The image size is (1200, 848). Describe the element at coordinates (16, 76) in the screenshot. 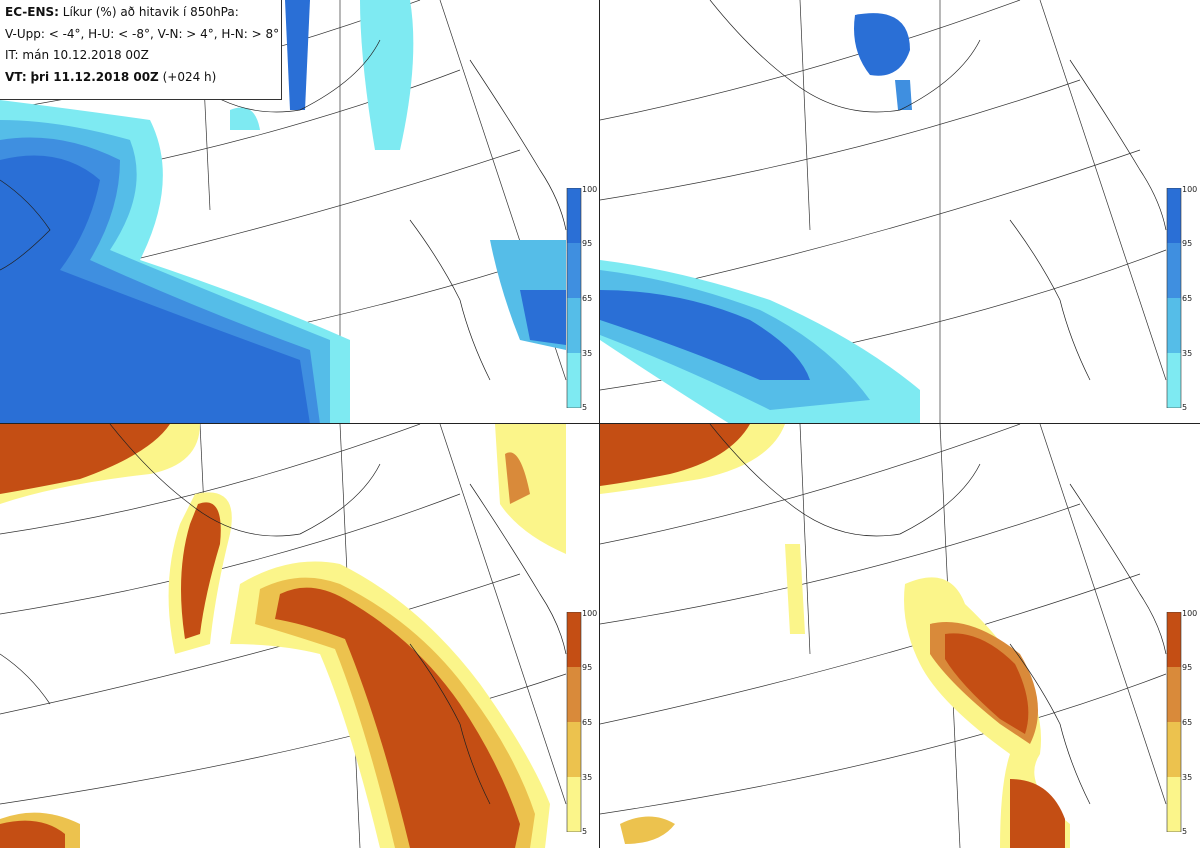

I see `valid-prefix: VT:` at that location.